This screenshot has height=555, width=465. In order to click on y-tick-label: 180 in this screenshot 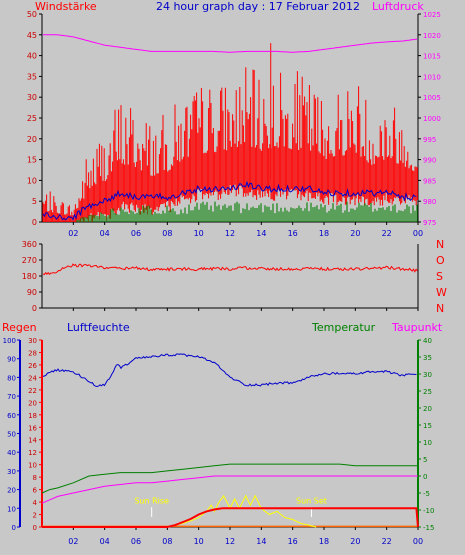, I will do `click(29, 276)`.